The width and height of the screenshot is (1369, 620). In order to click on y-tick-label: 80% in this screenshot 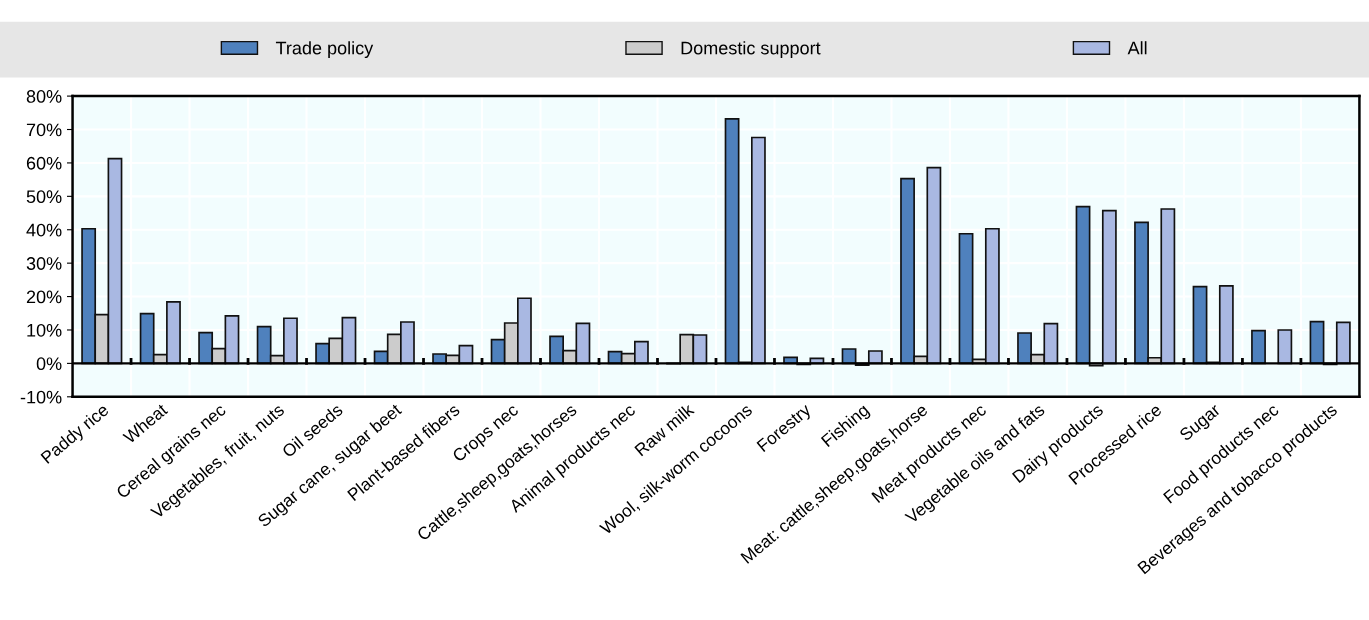, I will do `click(44, 96)`.